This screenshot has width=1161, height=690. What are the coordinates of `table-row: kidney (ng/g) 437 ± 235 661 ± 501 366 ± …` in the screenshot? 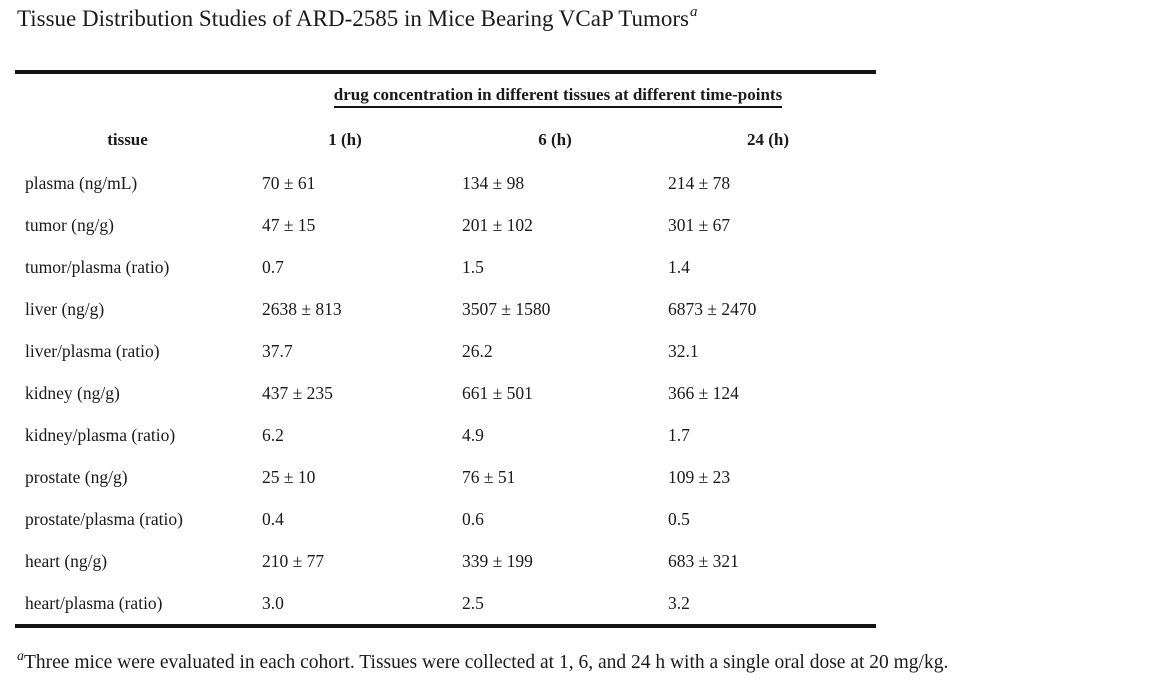 It's located at (445, 393).